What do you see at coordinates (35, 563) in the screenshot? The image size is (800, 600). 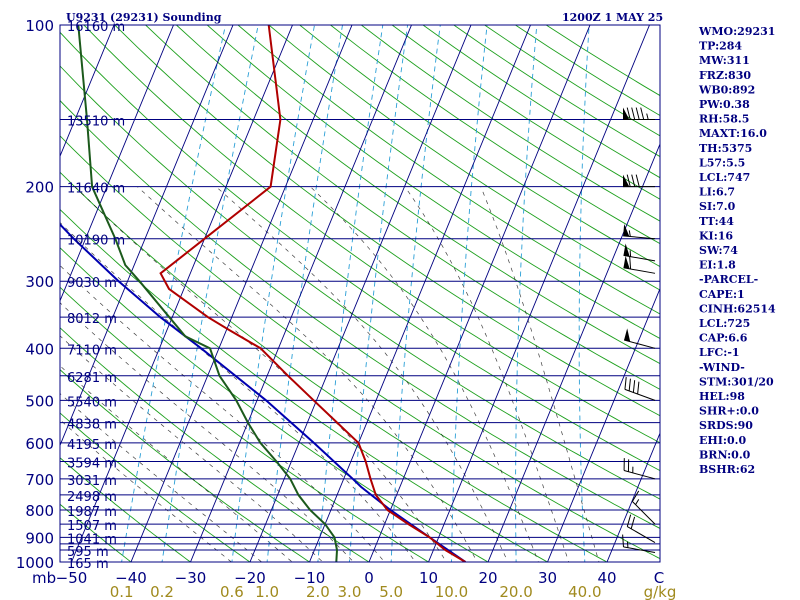 I see `pressure-tick-label: 1000` at bounding box center [35, 563].